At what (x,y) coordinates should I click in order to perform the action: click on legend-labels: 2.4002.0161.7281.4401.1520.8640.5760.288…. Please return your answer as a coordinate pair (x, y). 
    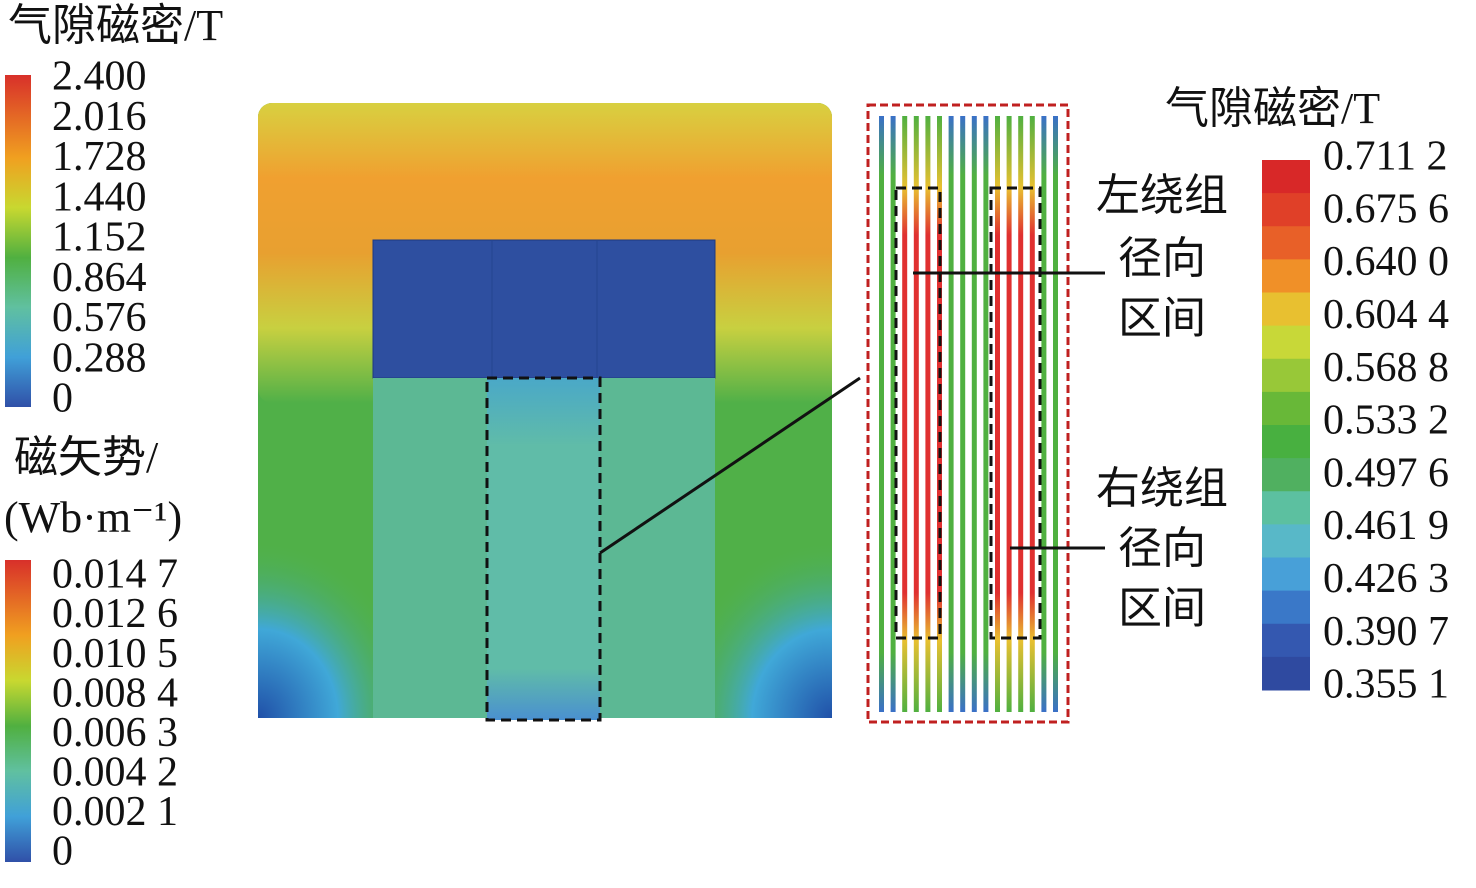
    Looking at the image, I should click on (99, 238).